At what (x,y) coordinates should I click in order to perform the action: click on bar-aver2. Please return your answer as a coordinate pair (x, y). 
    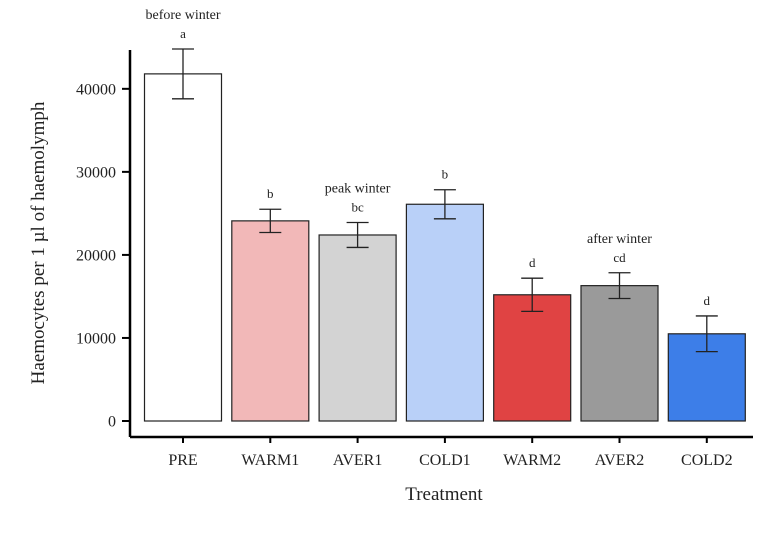
    Looking at the image, I should click on (619, 353).